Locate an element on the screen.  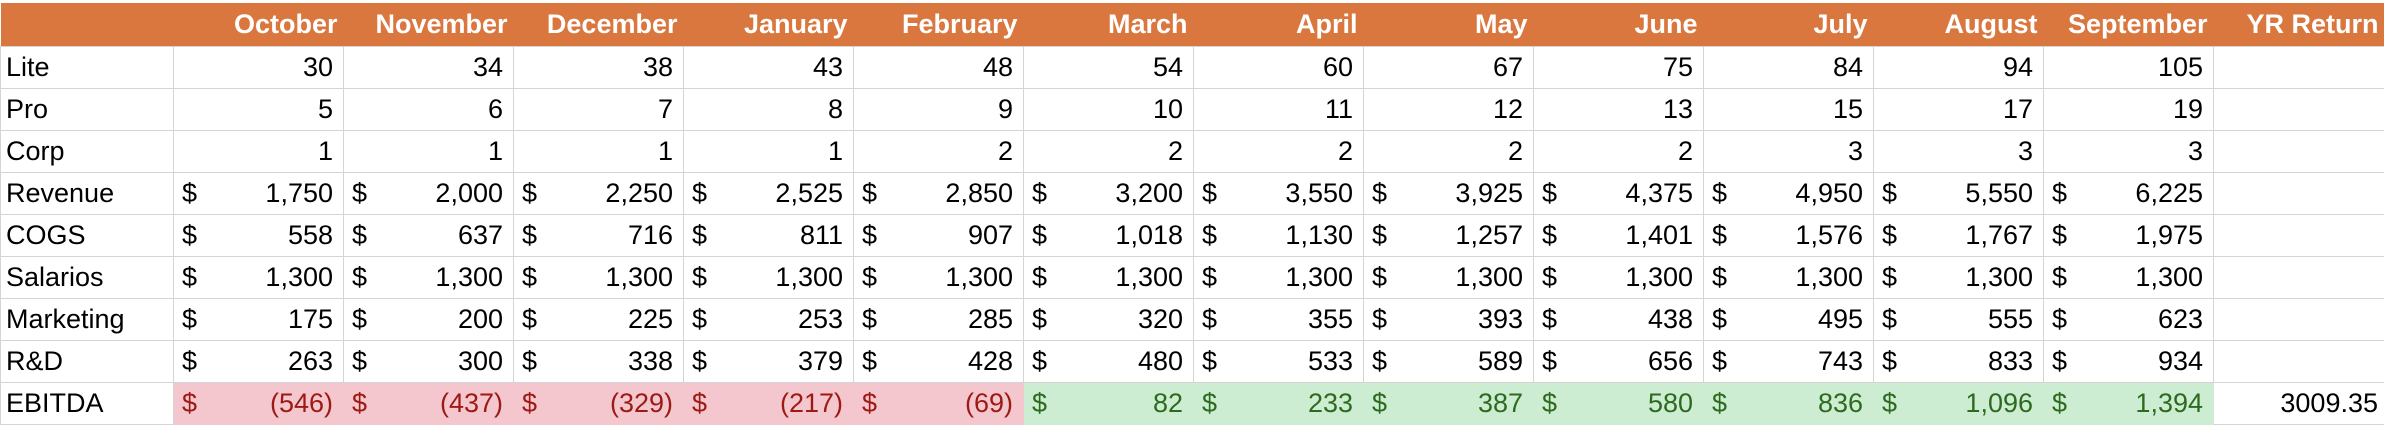
data-cell: 15 is located at coordinates (1788, 109).